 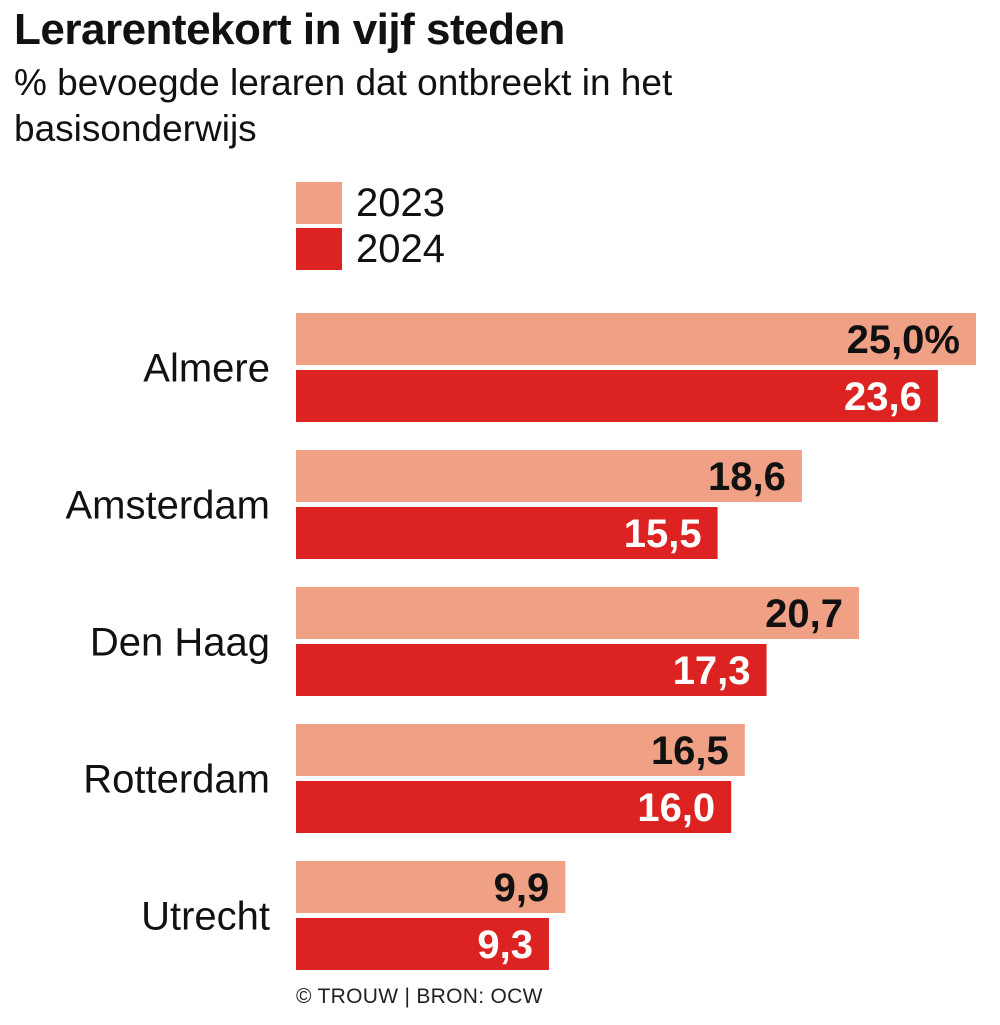 I want to click on bar-2024-utrecht, so click(x=422, y=944).